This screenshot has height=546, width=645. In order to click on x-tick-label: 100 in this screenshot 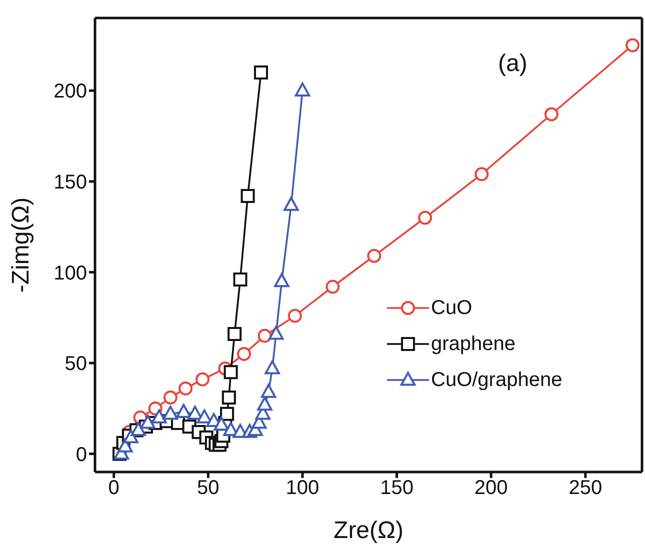, I will do `click(303, 488)`.